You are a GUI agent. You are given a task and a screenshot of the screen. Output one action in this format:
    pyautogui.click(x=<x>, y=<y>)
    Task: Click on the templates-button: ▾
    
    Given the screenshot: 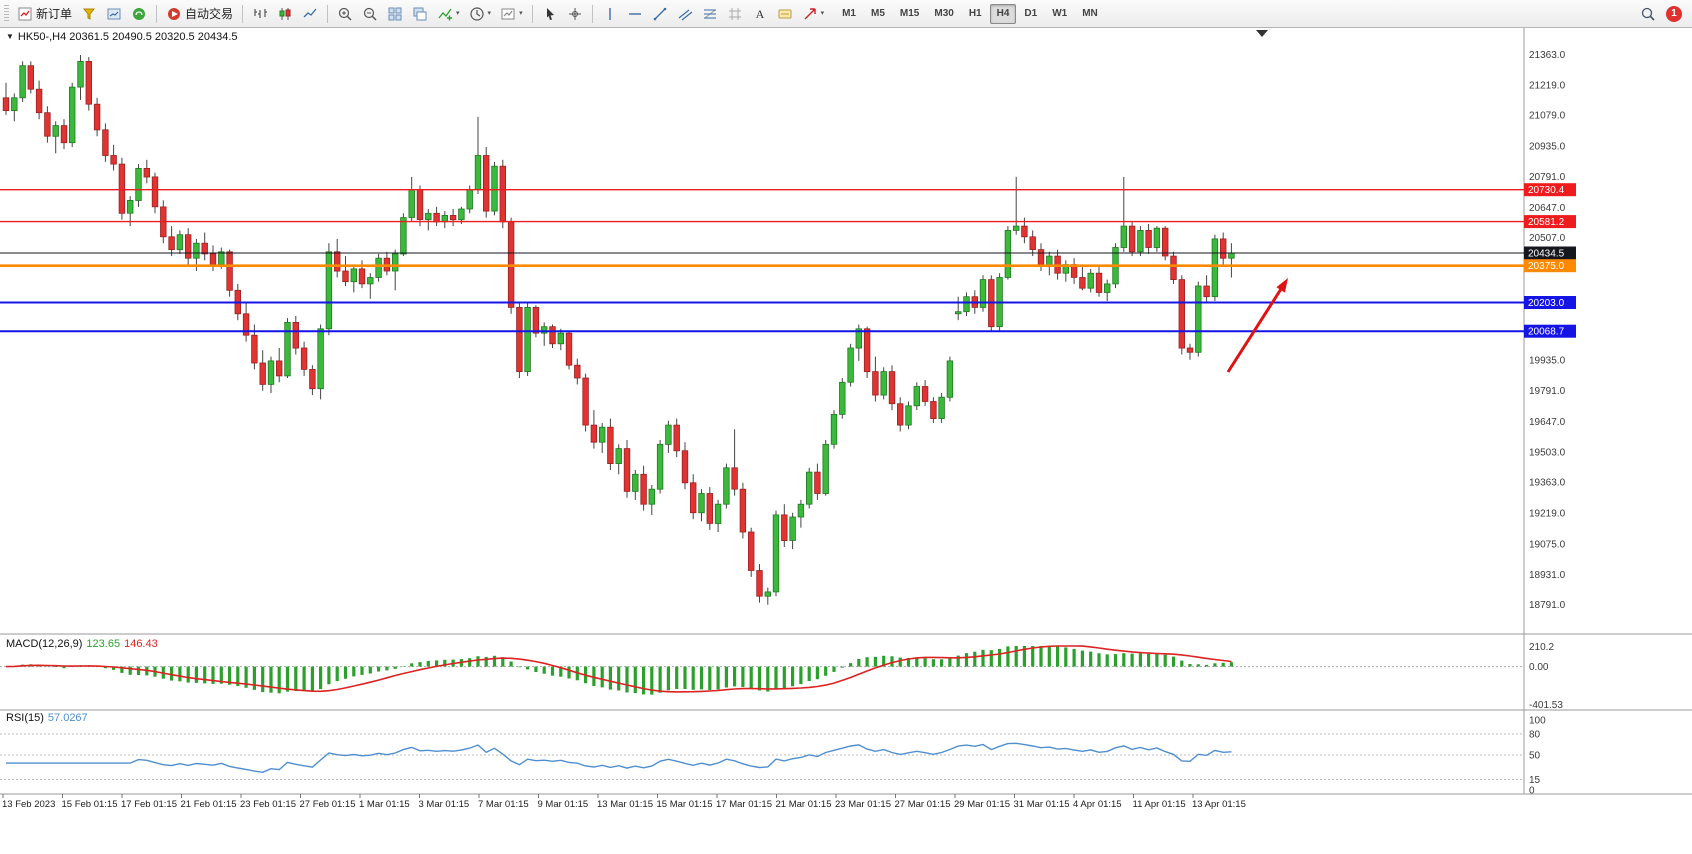 What is the action you would take?
    pyautogui.click(x=511, y=14)
    